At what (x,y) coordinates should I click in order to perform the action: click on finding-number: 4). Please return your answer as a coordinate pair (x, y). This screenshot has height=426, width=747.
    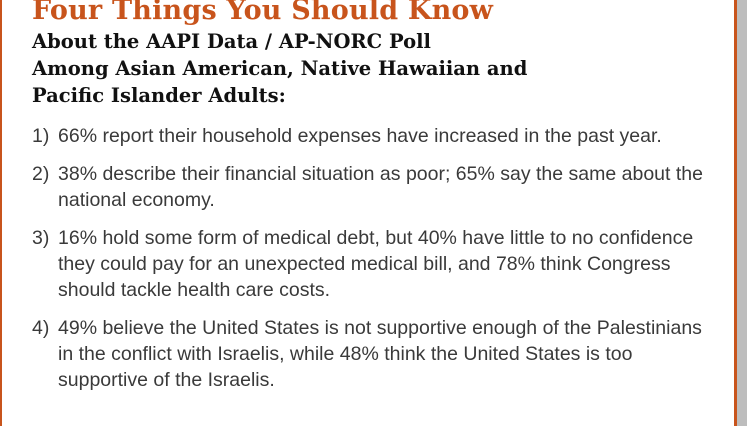
    Looking at the image, I should click on (41, 328).